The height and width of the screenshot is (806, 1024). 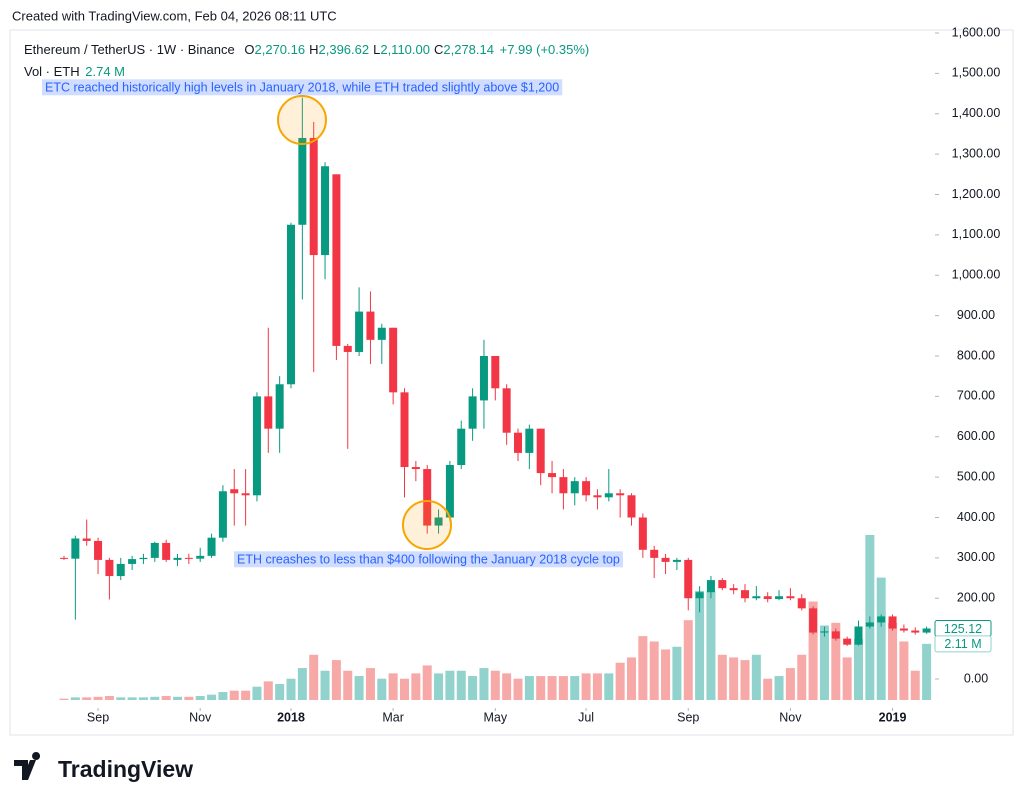 What do you see at coordinates (27, 766) in the screenshot?
I see `logo-icon` at bounding box center [27, 766].